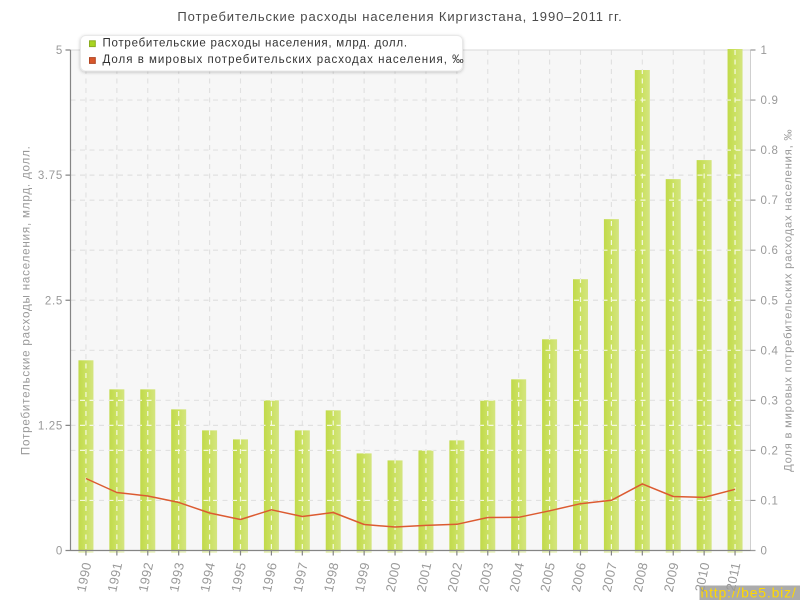  What do you see at coordinates (770, 151) in the screenshot?
I see `svg-text: 0.8` at bounding box center [770, 151].